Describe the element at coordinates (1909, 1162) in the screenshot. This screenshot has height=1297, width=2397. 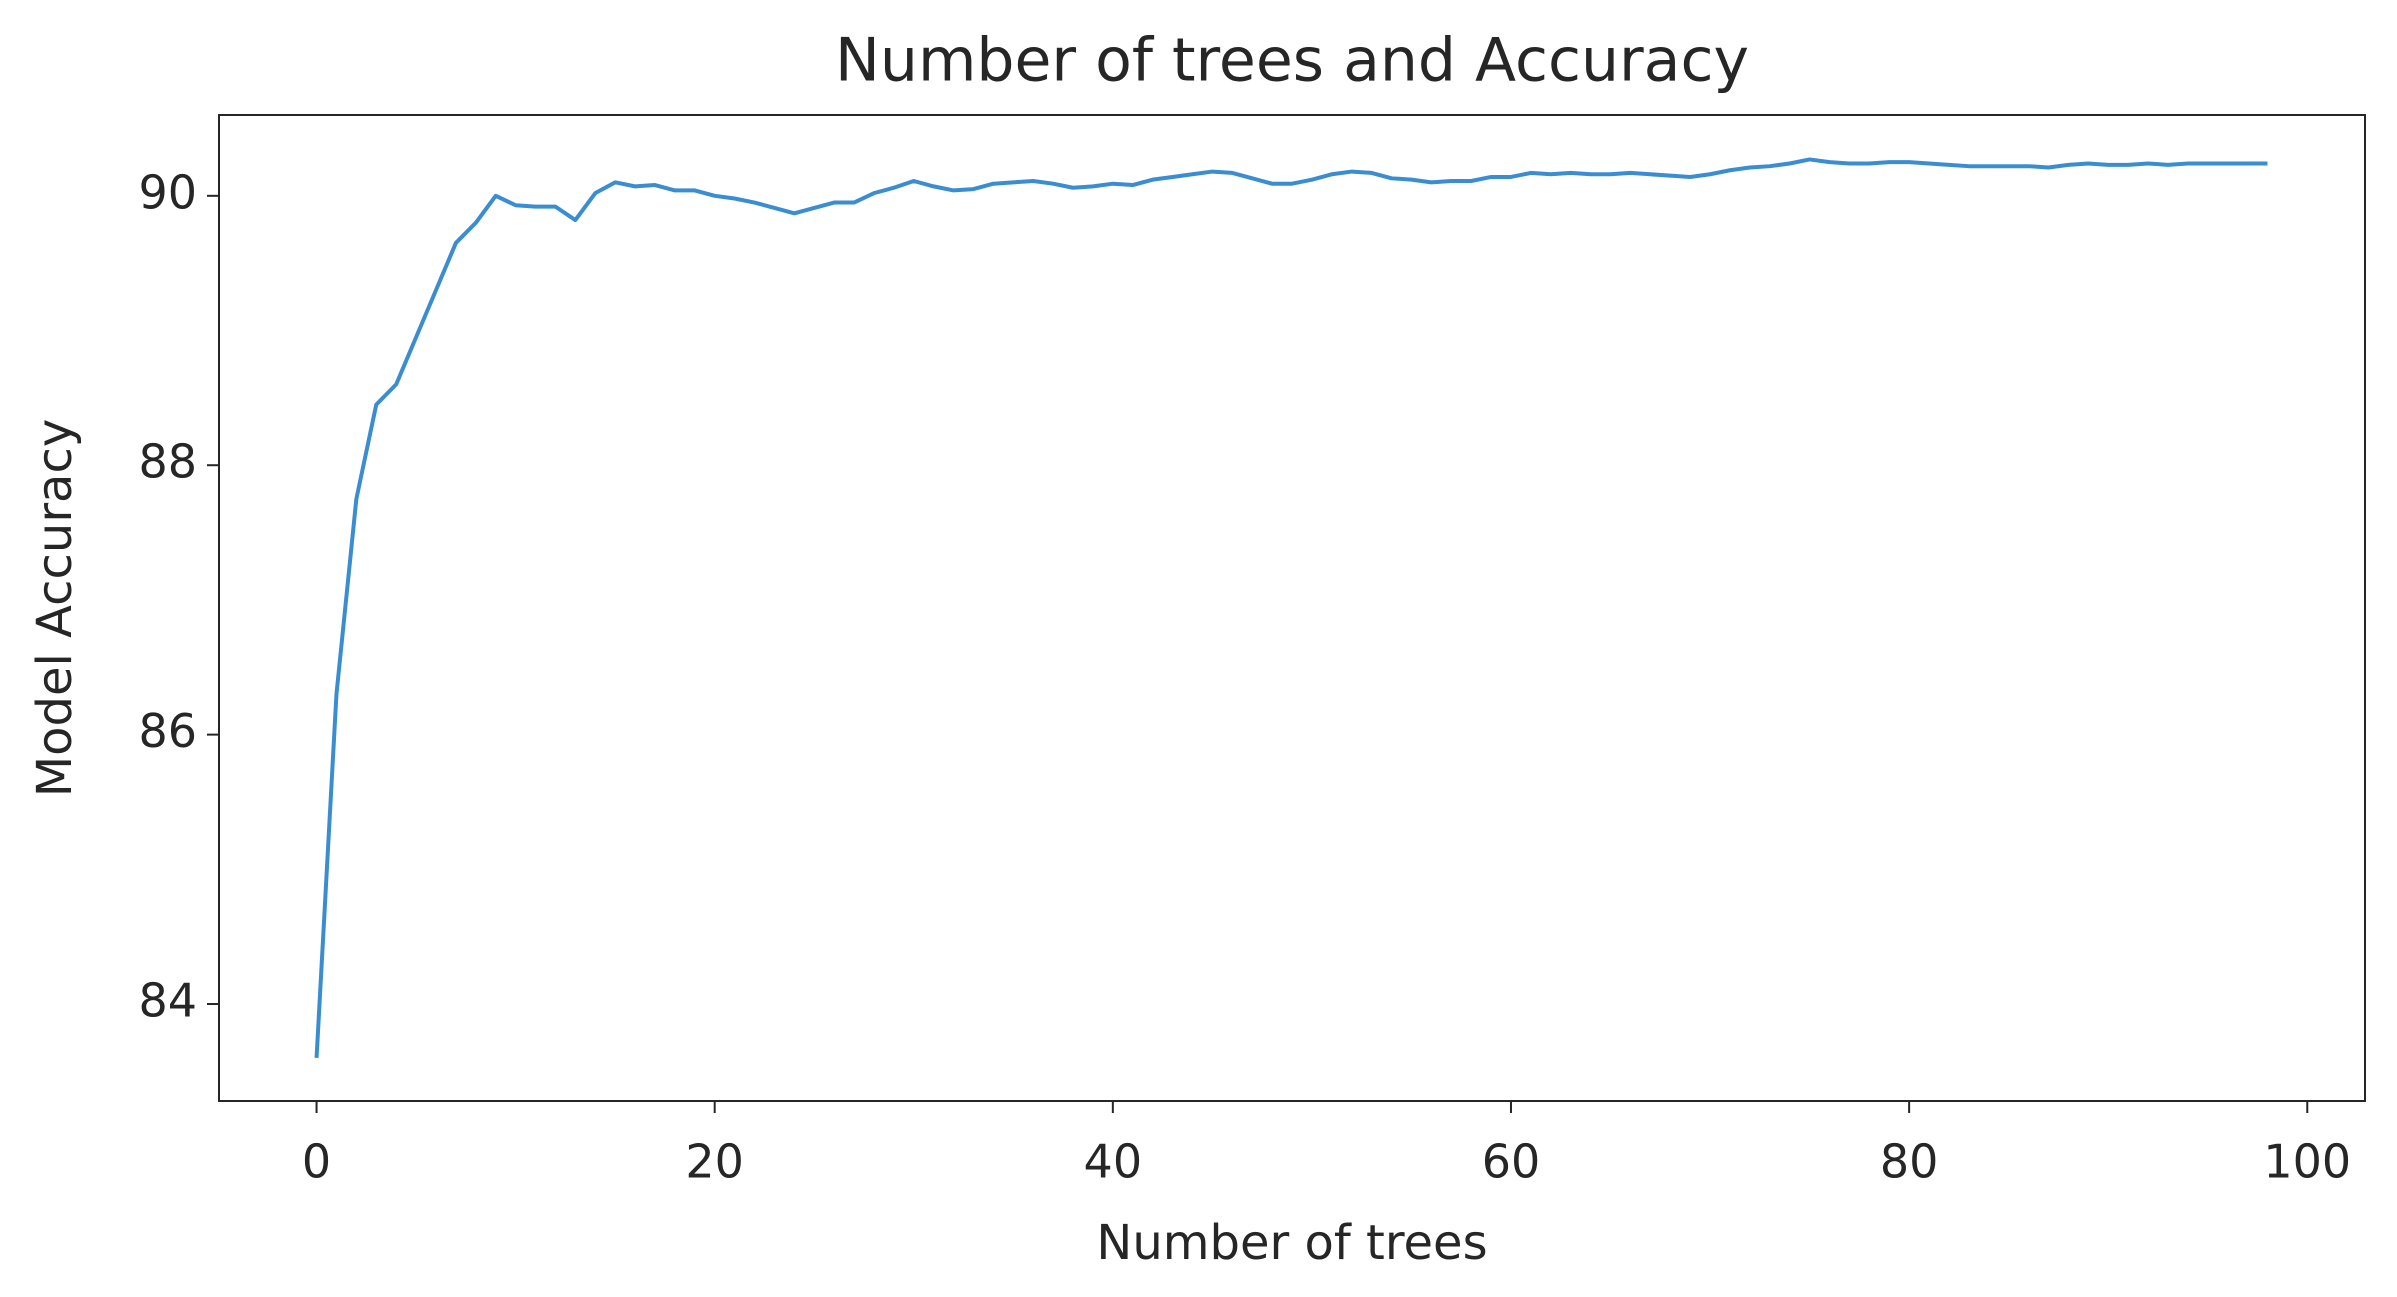
I see `x-tick-label: 80` at that location.